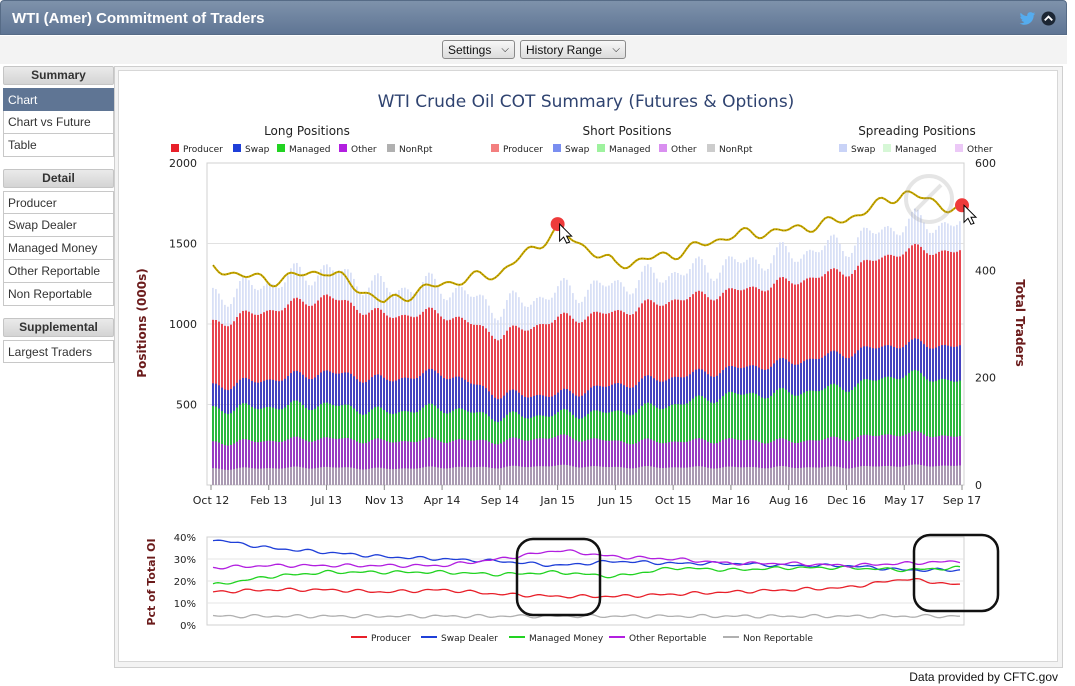  Describe the element at coordinates (571, 149) in the screenshot. I see `legend-item-short-swap: Swap` at that location.